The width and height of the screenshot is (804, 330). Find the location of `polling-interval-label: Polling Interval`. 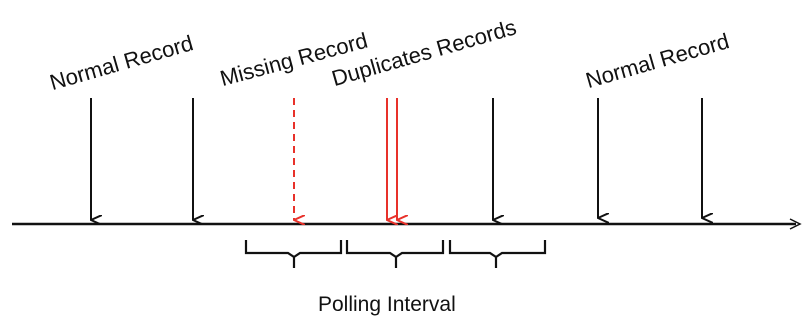

polling-interval-label: Polling Interval is located at coordinates (387, 304).